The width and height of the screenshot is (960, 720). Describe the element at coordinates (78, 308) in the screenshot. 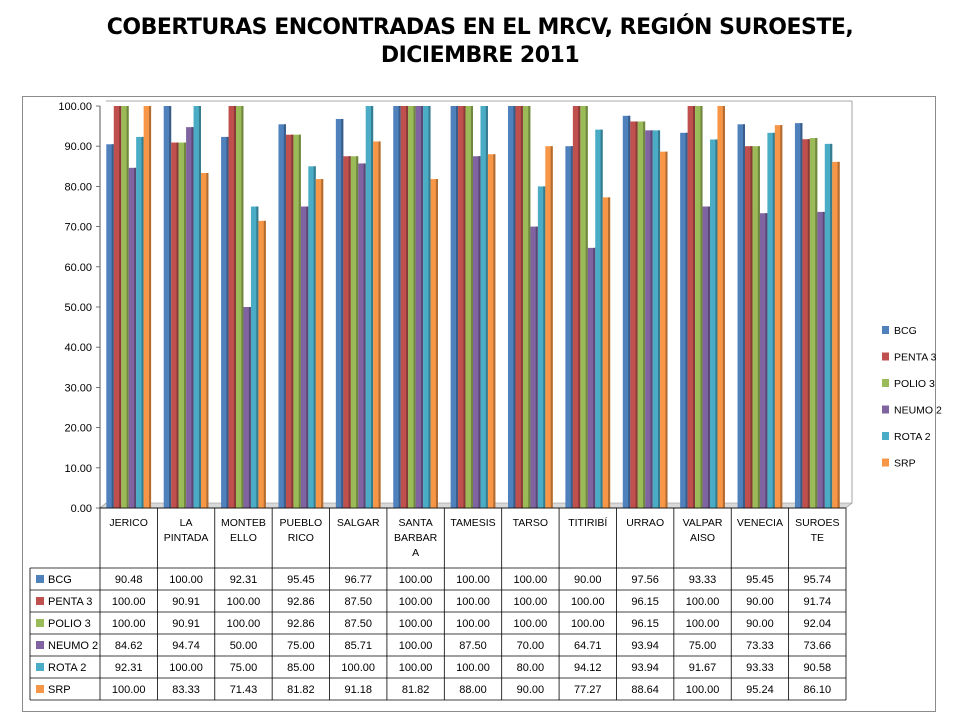

I see `y-tick-label: 50.00` at that location.